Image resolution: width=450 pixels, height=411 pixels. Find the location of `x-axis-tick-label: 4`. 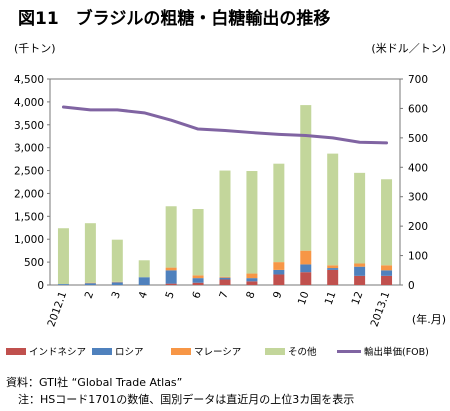

x-axis-tick-label: 4 is located at coordinates (143, 295).